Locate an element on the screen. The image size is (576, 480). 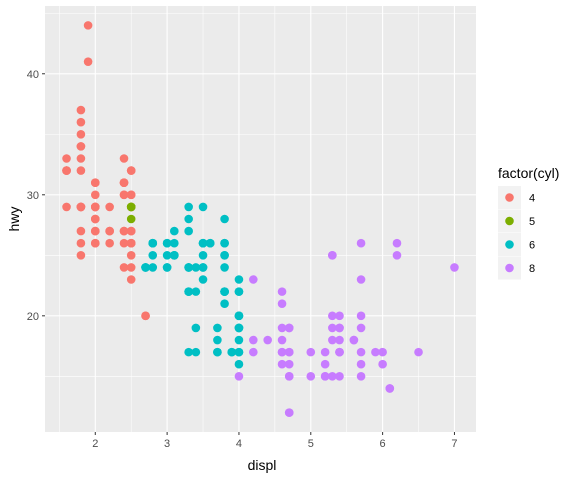
y-tick-label: 20 is located at coordinates (33, 317).